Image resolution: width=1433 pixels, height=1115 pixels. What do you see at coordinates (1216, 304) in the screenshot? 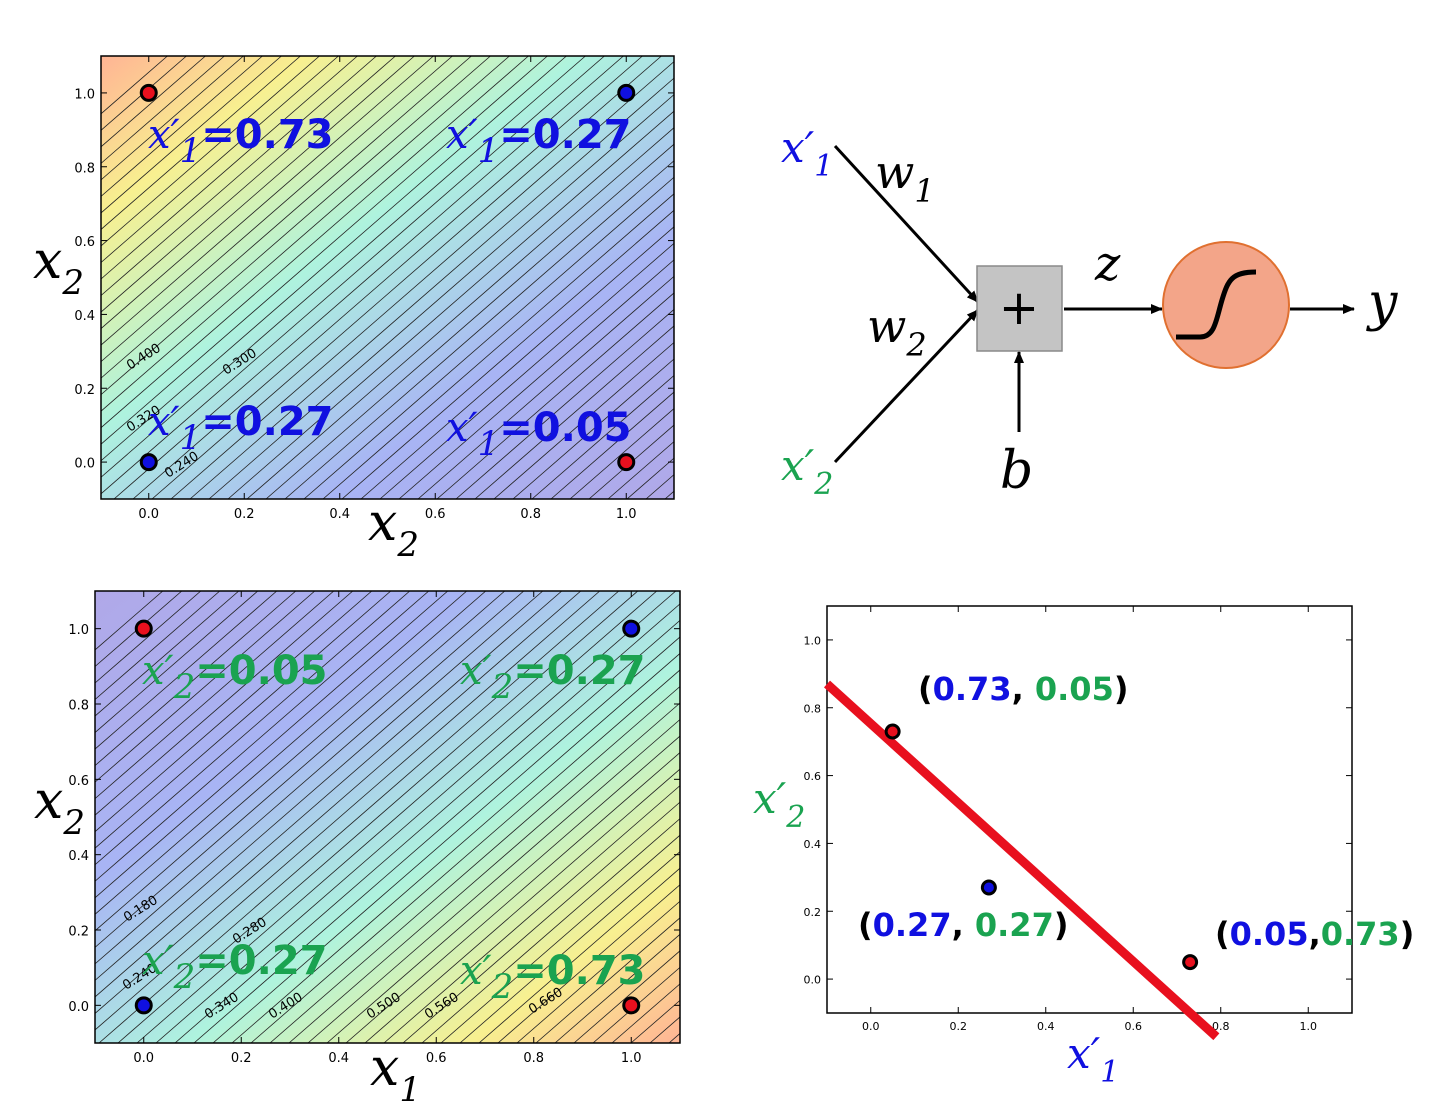
I see `sigmoid-icon` at bounding box center [1216, 304].